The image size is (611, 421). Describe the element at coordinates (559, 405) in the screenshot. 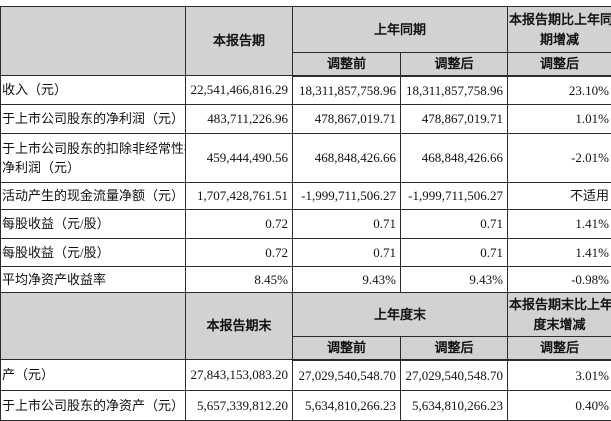

I see `change-value: 0.40%` at that location.